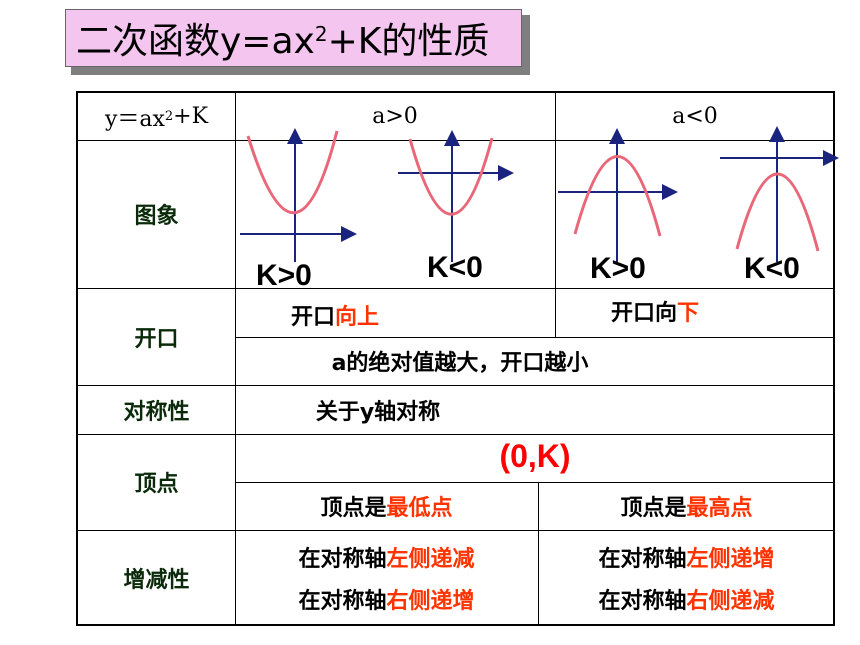  Describe the element at coordinates (156, 339) in the screenshot. I see `label-opening: 开口` at that location.